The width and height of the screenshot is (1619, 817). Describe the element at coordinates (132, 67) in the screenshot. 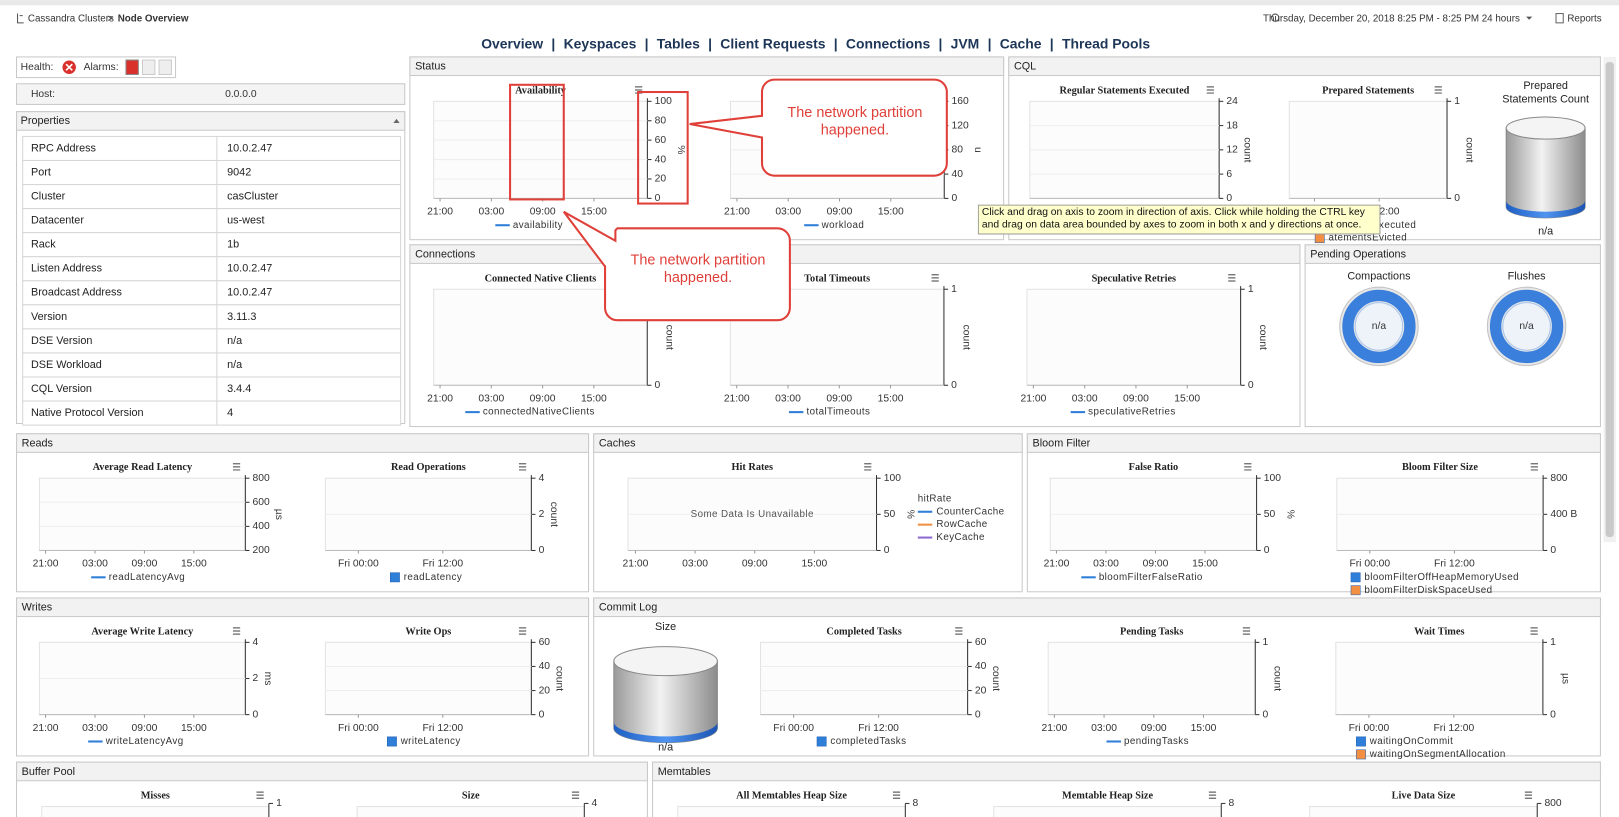

I see `alarm-critical` at that location.